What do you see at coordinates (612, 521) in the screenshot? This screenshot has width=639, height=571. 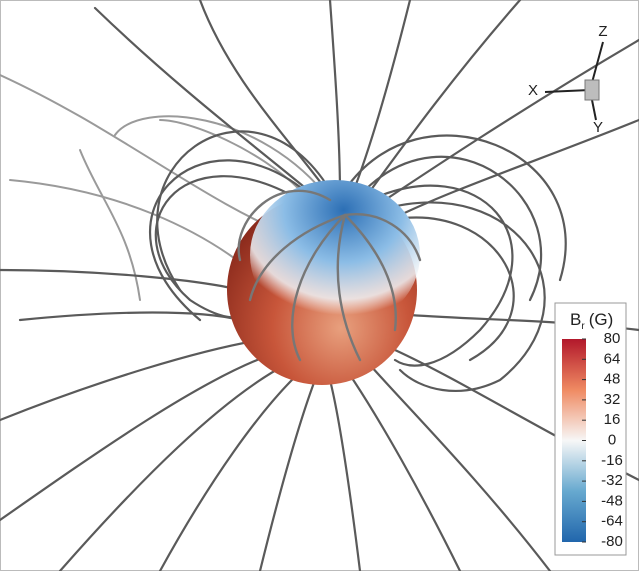 I see `colorbar-tick-label: -64` at bounding box center [612, 521].